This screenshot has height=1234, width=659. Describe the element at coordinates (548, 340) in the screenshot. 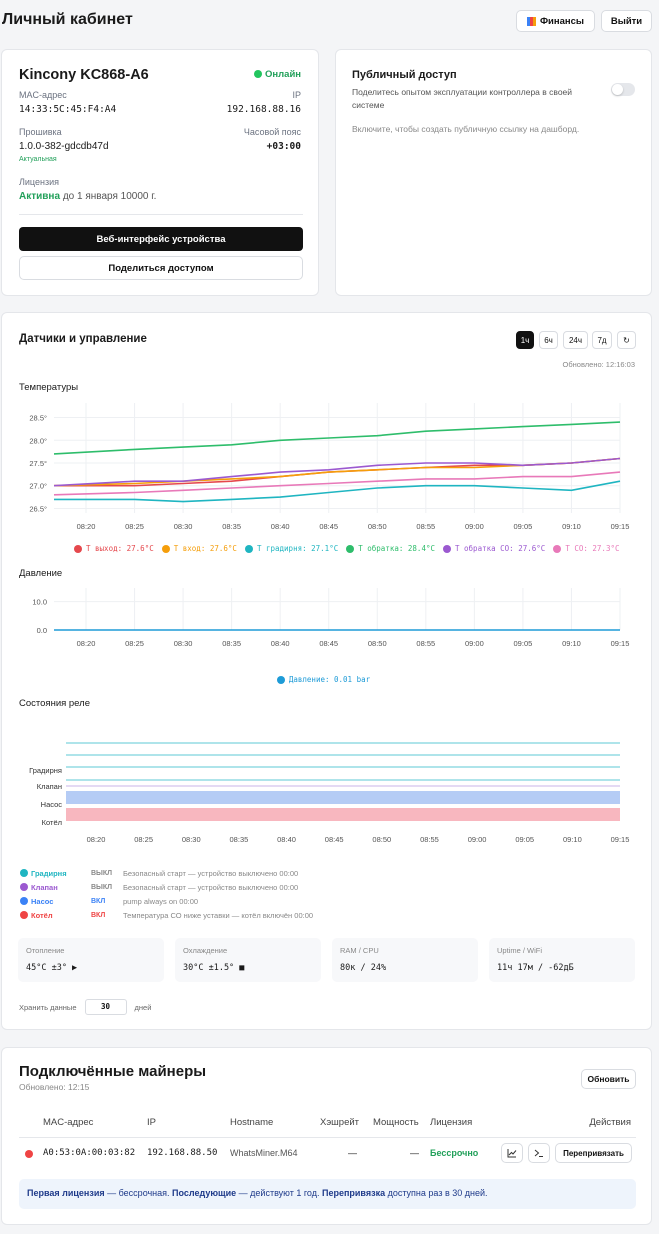

I see `range-6h: 6ч` at that location.